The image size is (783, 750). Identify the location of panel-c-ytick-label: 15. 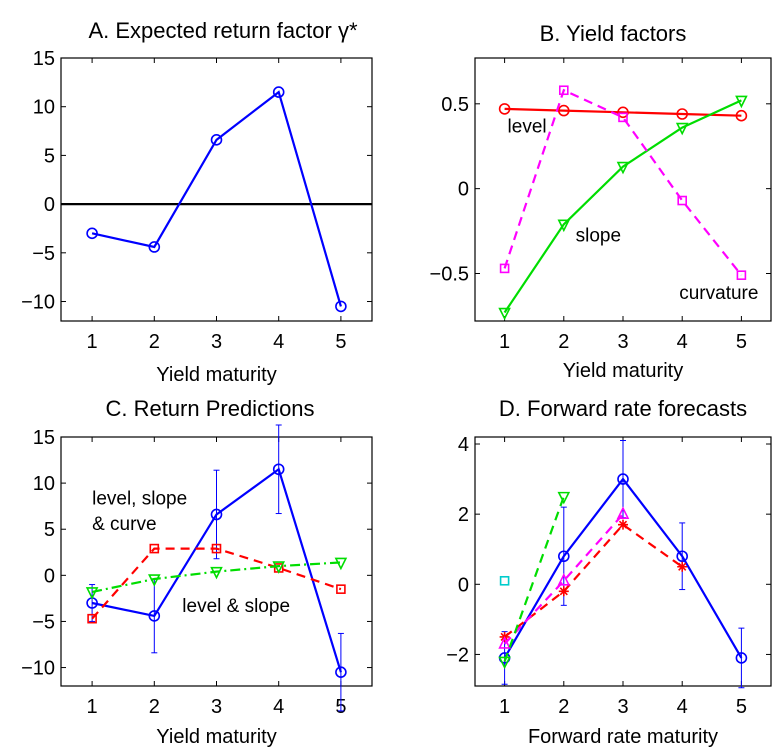
(44, 438).